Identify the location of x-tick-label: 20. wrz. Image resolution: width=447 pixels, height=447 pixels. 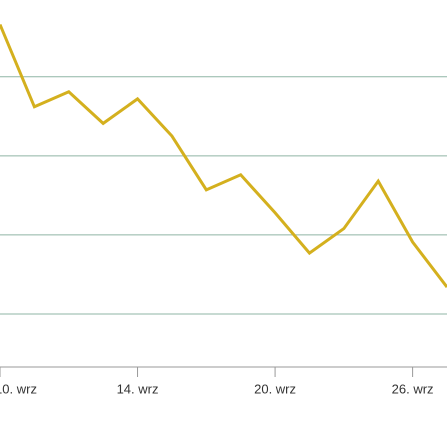
(275, 388).